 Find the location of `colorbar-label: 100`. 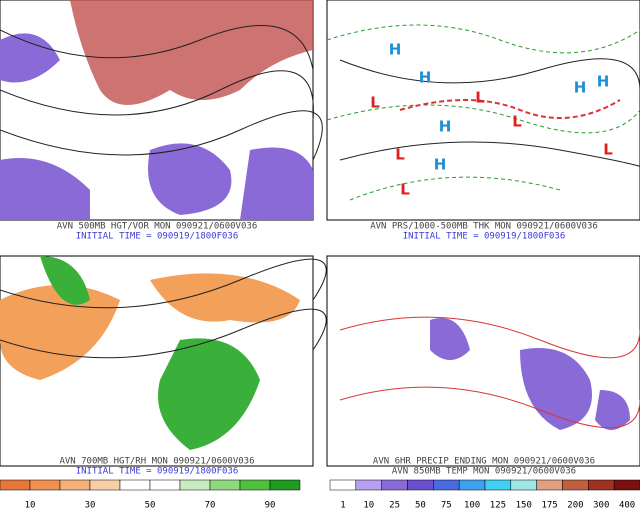

colorbar-label: 100 is located at coordinates (472, 506).